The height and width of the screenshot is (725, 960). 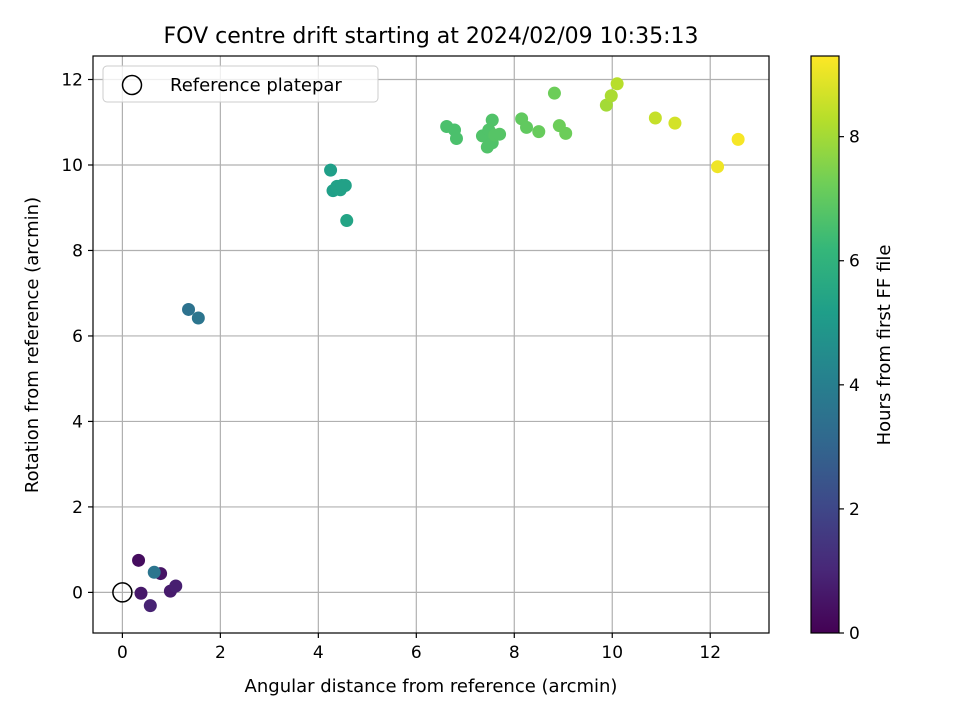 I want to click on legend: Reference platepar, so click(x=240, y=84).